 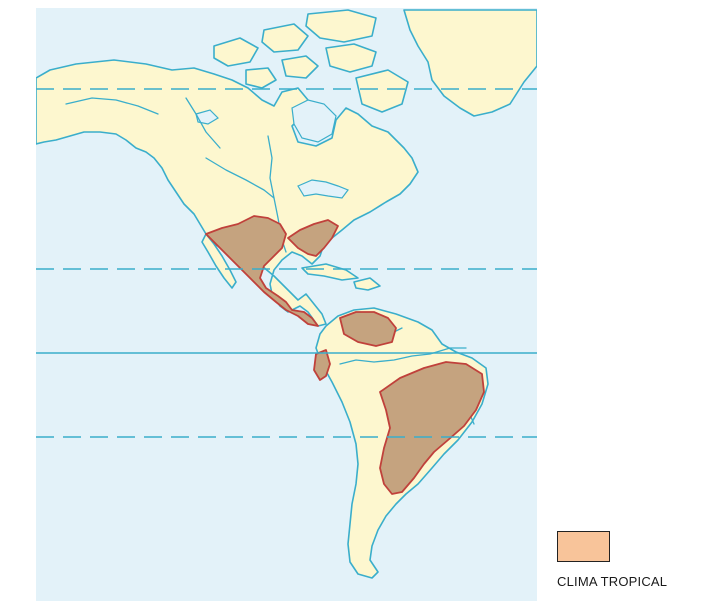 I want to click on tropical-region-brazil, so click(x=432, y=428).